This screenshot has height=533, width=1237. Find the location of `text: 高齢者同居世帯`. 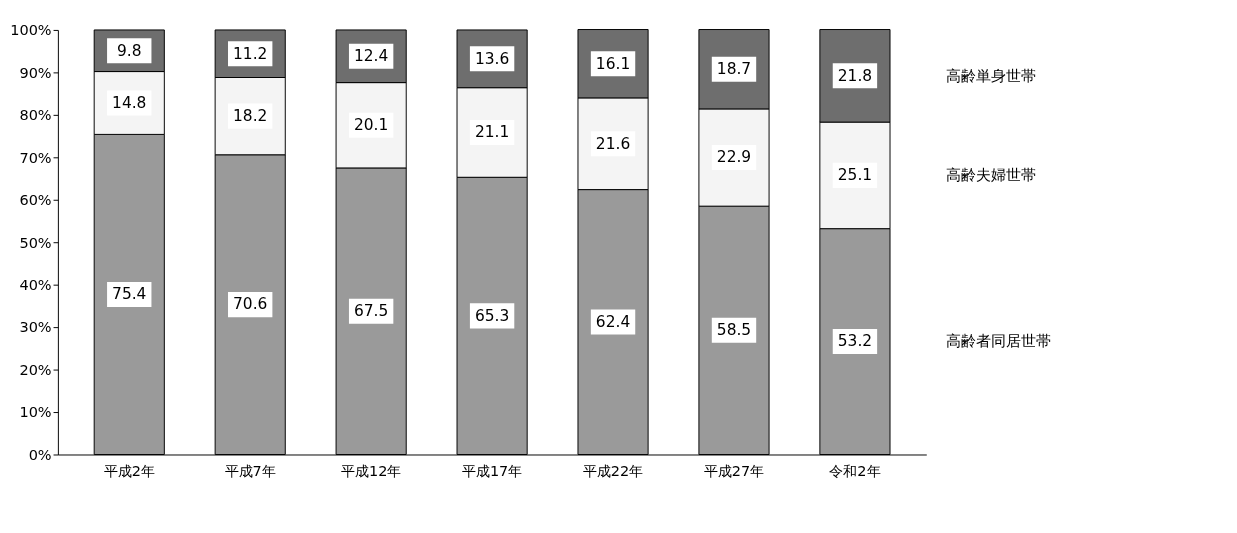

text: 高齢者同居世帯 is located at coordinates (998, 341).